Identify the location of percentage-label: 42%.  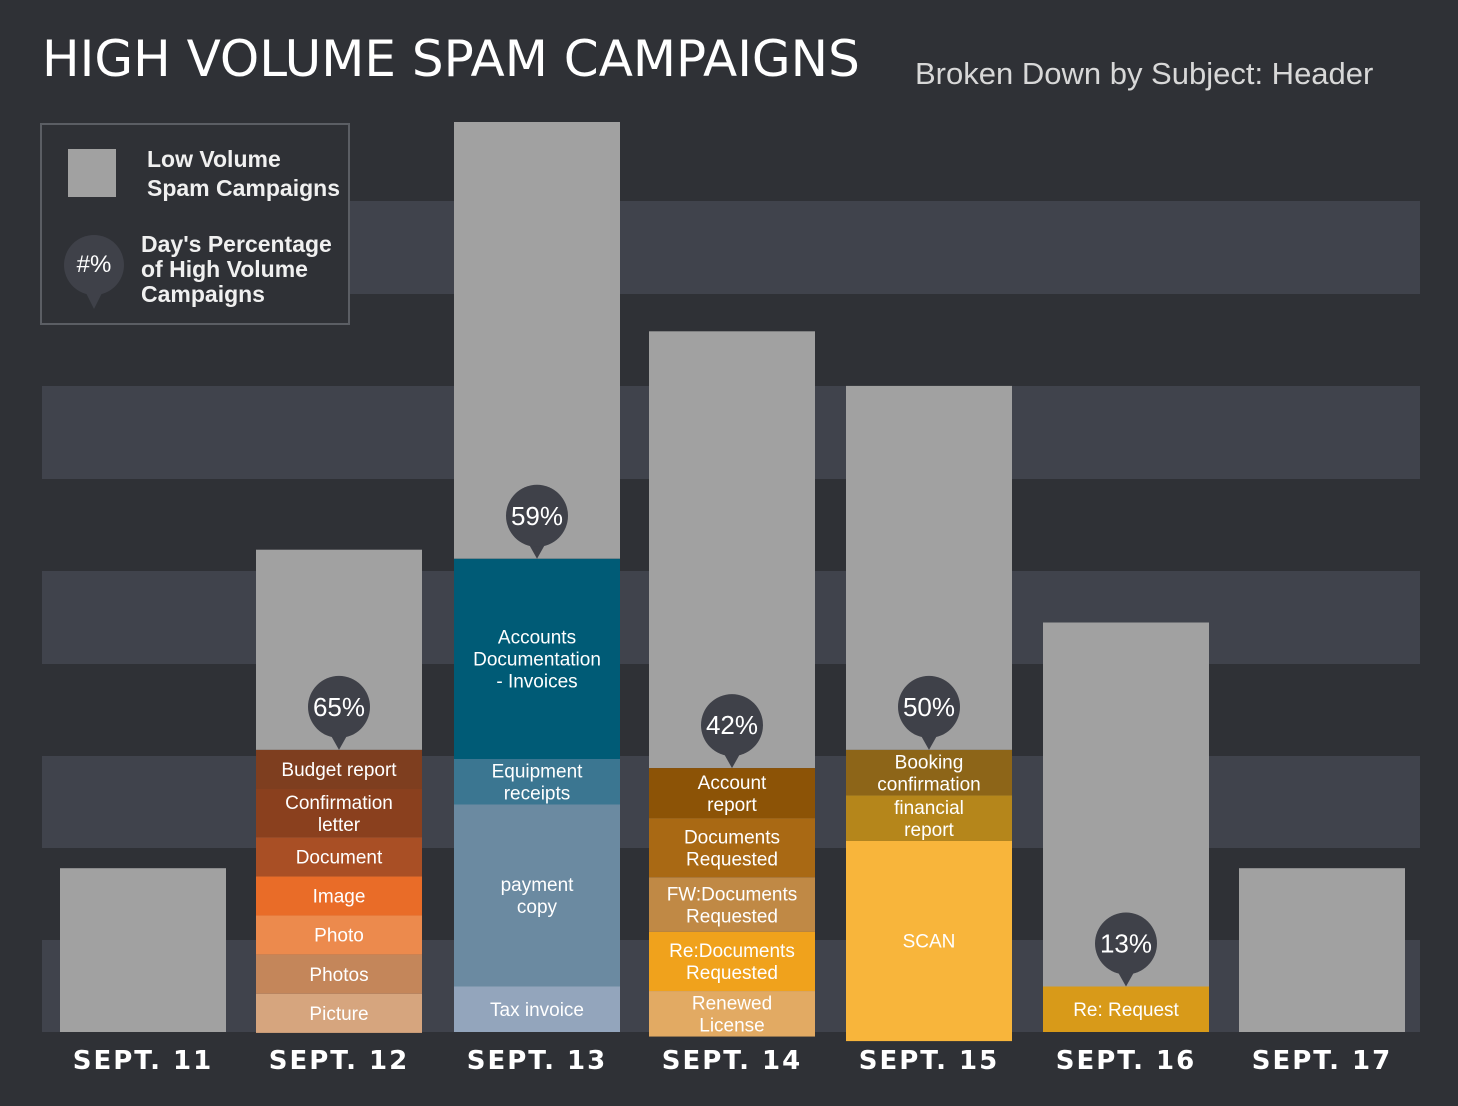
(732, 725).